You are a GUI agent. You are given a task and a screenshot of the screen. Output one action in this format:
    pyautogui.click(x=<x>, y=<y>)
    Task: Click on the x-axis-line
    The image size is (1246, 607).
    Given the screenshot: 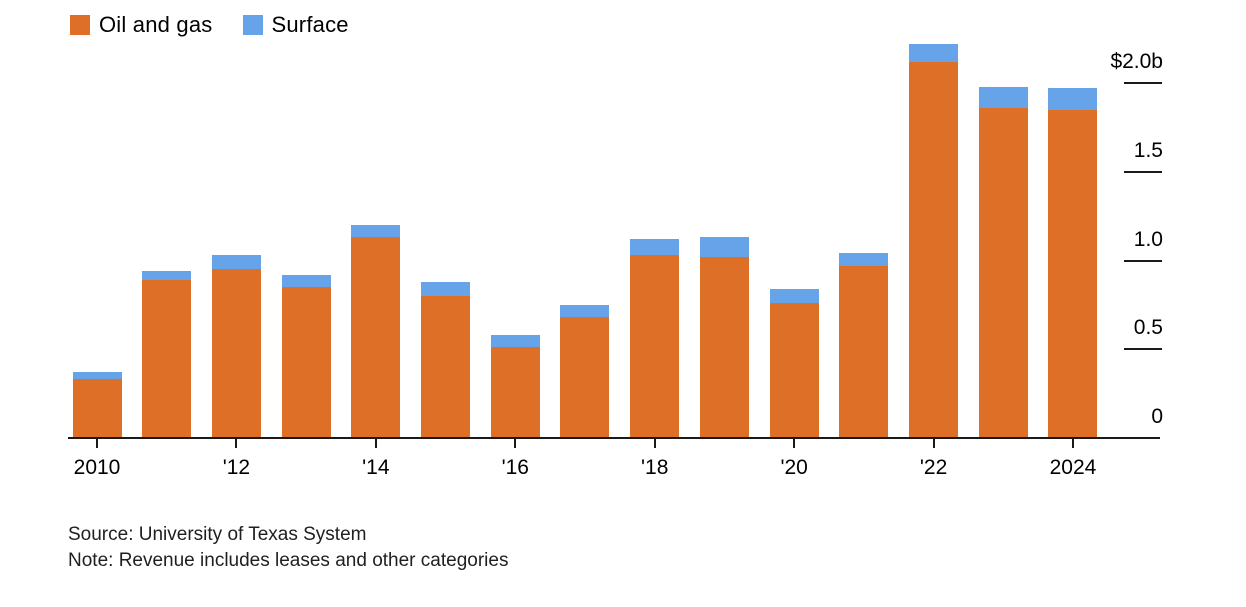 What is the action you would take?
    pyautogui.click(x=614, y=438)
    